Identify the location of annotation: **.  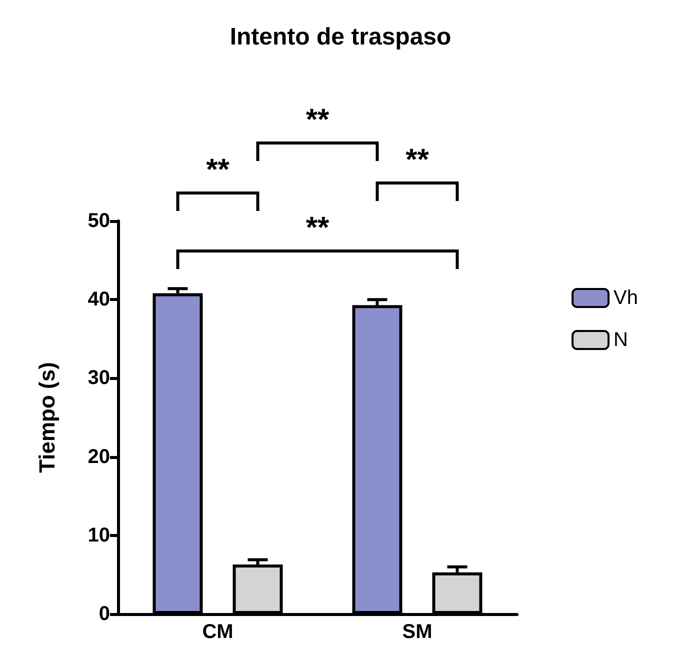
(318, 228).